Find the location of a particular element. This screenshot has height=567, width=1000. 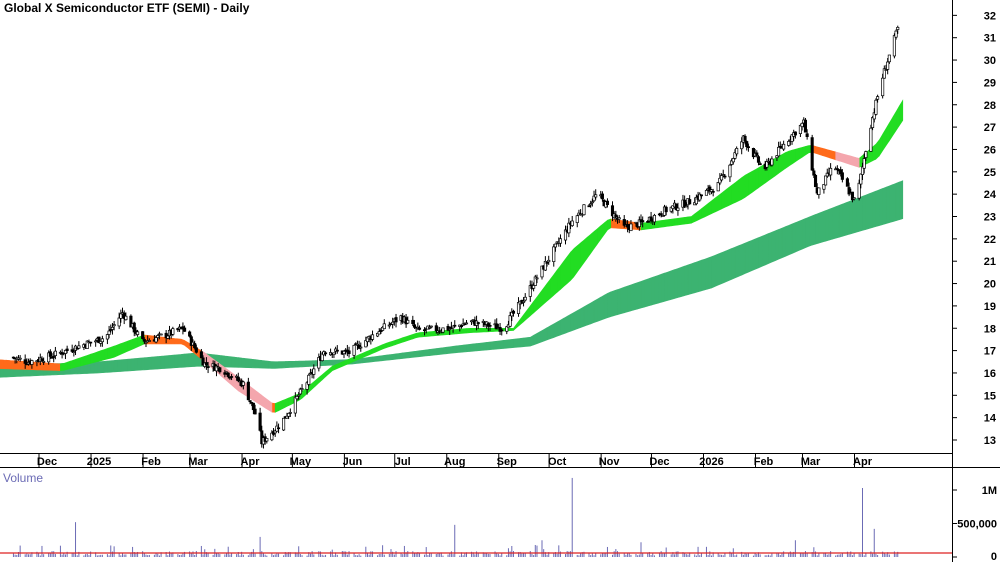

x-tick-label: Aug is located at coordinates (454, 462).